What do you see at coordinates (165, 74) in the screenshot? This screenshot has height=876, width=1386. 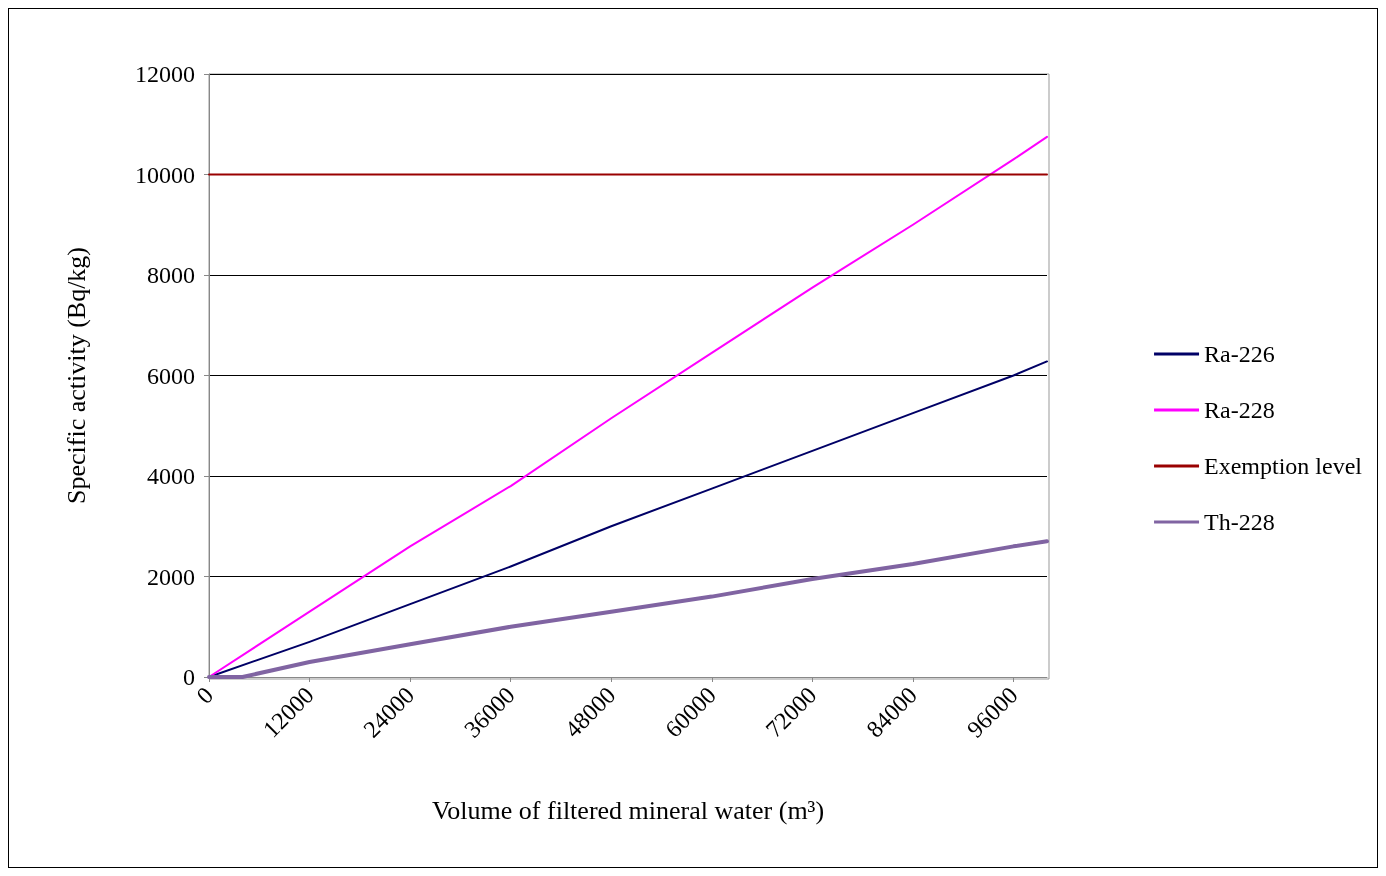 I see `y-tick-label: 12000` at bounding box center [165, 74].